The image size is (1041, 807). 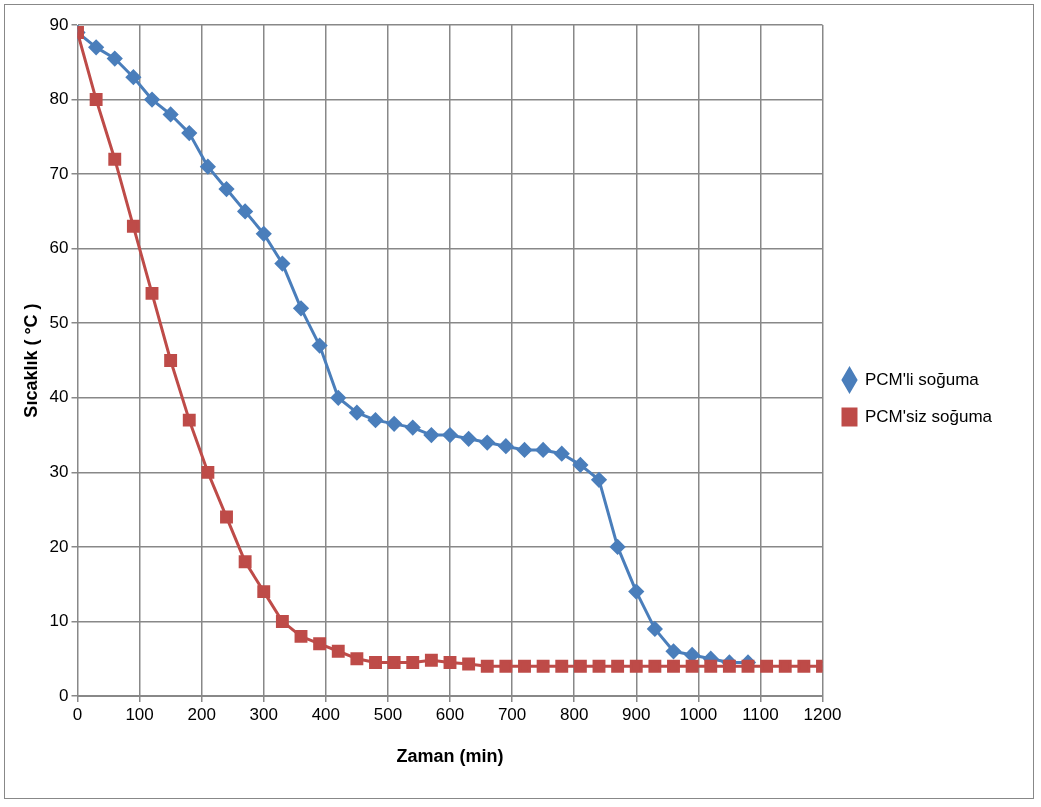 What do you see at coordinates (59, 621) in the screenshot?
I see `y-tick-label: 10` at bounding box center [59, 621].